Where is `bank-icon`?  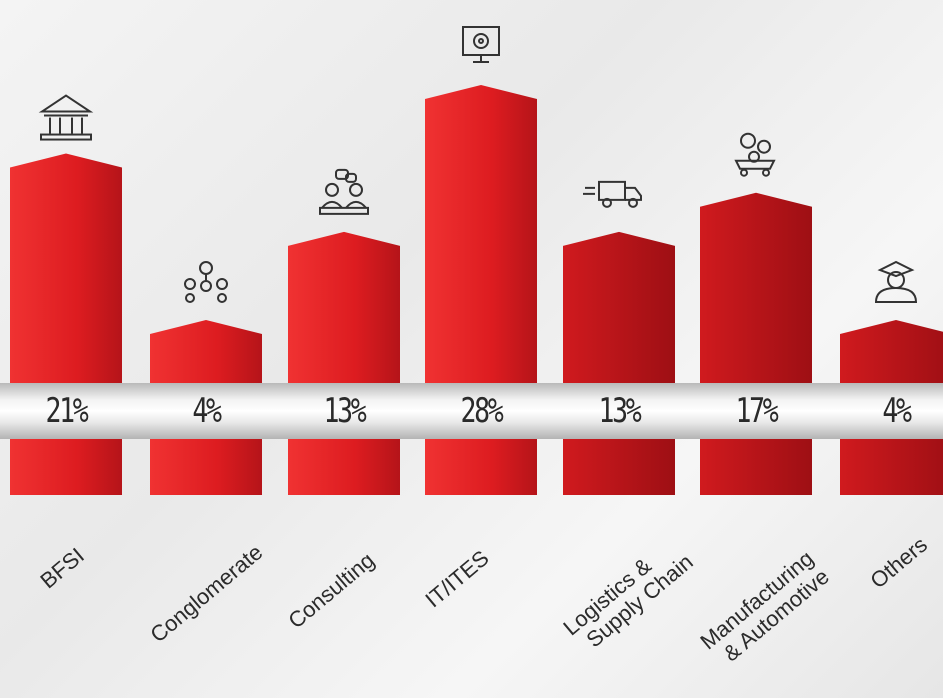 bank-icon is located at coordinates (66, 117).